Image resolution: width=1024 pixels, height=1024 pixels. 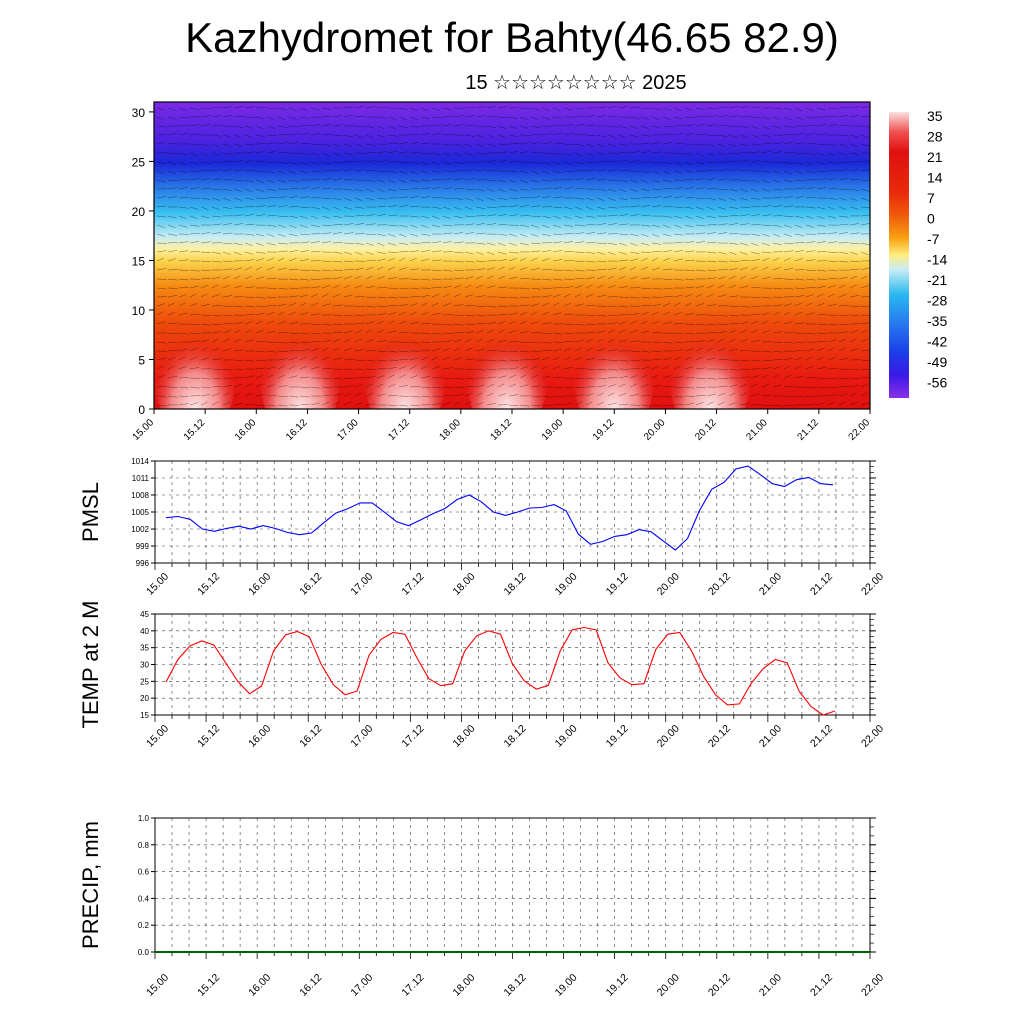 I want to click on x-tick-label-9: 19.12, so click(x=604, y=430).